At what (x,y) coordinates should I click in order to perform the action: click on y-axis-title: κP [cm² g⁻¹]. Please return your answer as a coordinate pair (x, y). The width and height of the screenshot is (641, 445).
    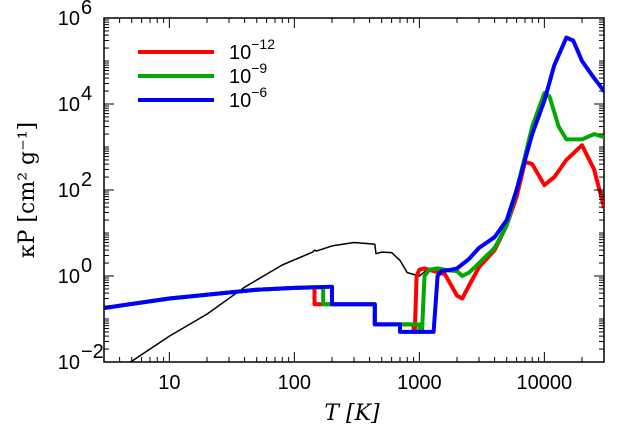
    Looking at the image, I should click on (27, 190).